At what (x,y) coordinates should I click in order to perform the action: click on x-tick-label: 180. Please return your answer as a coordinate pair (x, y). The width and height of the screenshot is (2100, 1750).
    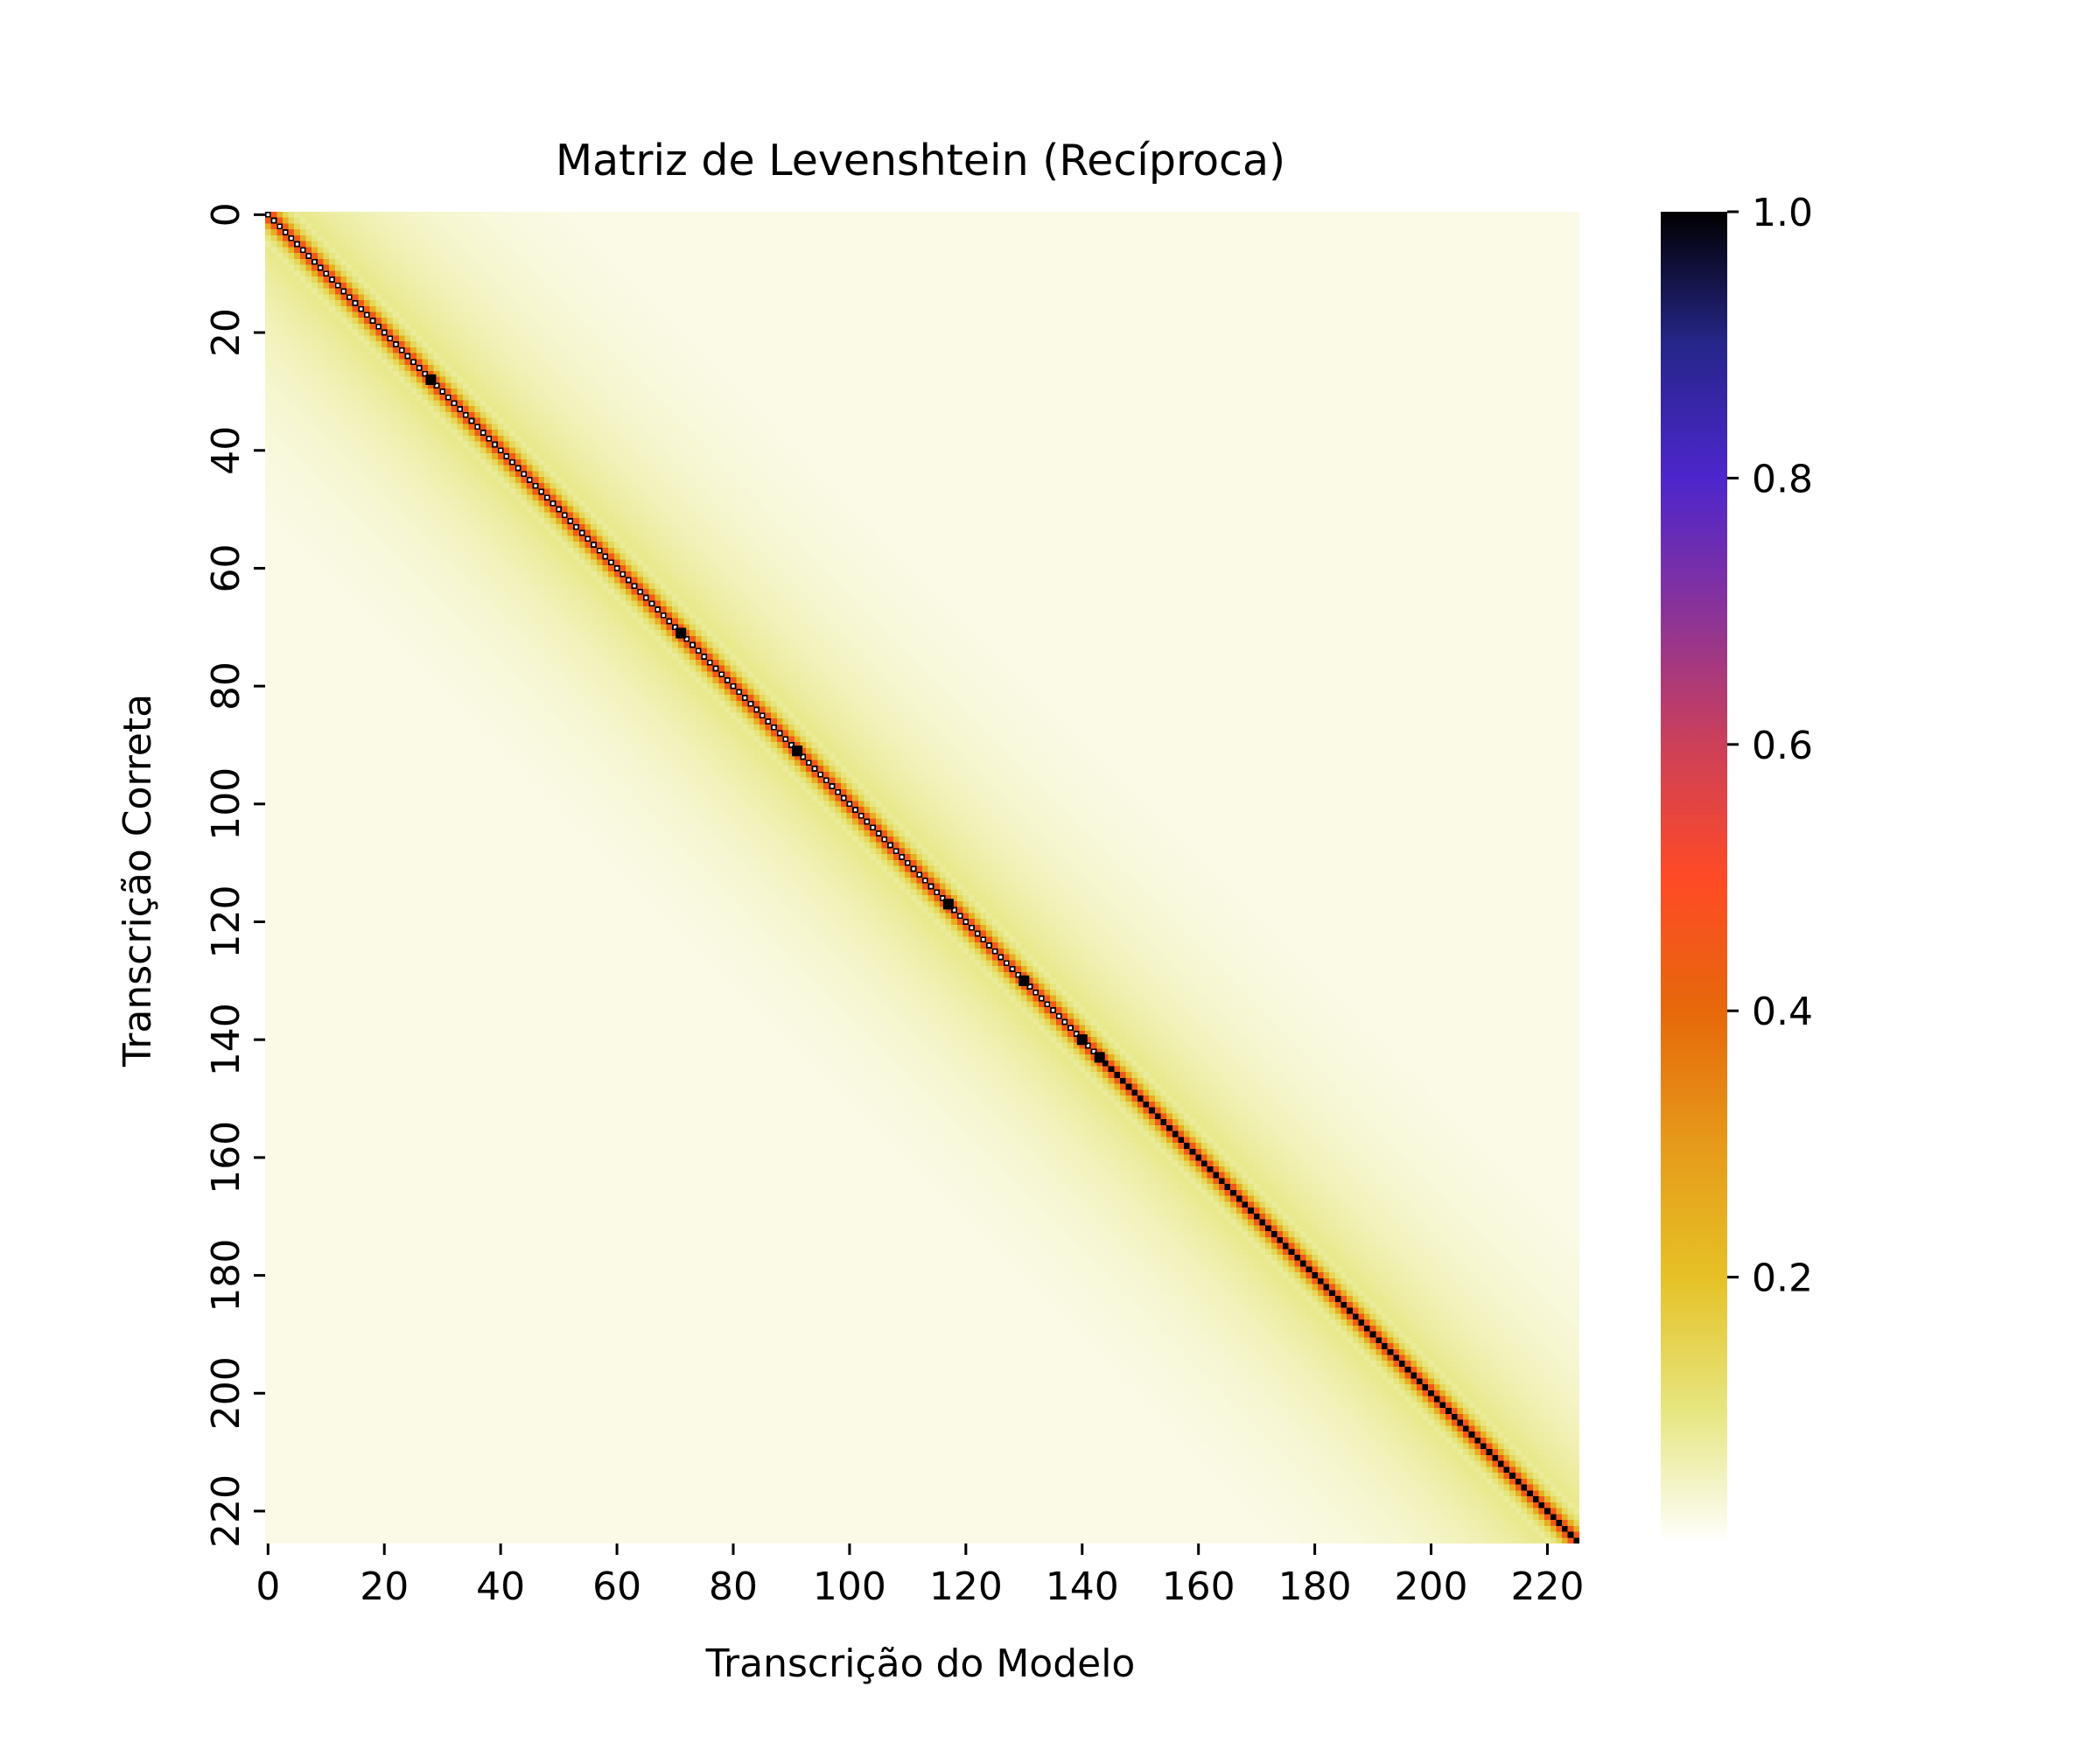
    Looking at the image, I should click on (1315, 1586).